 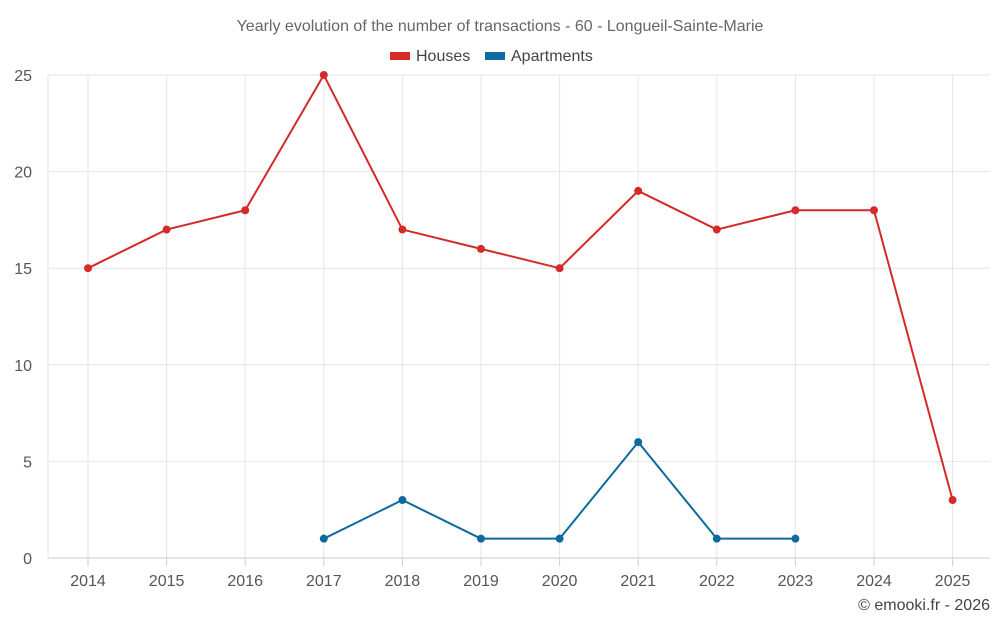 What do you see at coordinates (23, 269) in the screenshot?
I see `y-tick-label: 15` at bounding box center [23, 269].